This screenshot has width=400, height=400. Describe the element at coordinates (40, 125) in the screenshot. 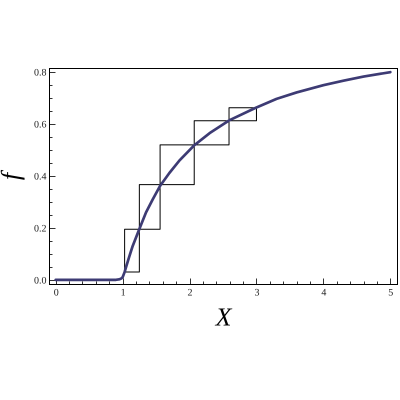

I see `y-tick-label: 0.6` at that location.